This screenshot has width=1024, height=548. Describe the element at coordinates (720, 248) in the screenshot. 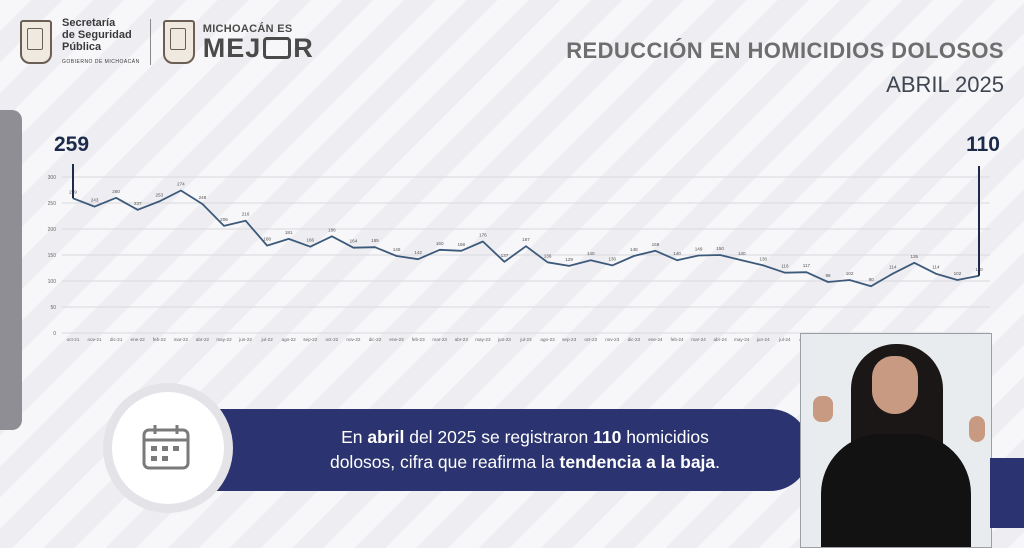

I see `data-label: 150` at that location.